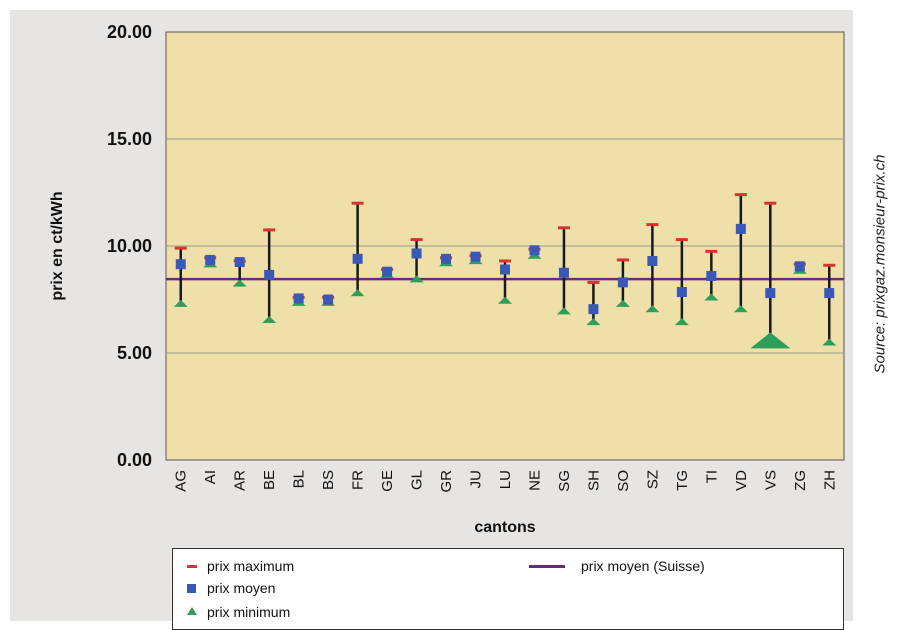 Image resolution: width=899 pixels, height=630 pixels. Describe the element at coordinates (741, 480) in the screenshot. I see `x-tick-label: VD` at that location.